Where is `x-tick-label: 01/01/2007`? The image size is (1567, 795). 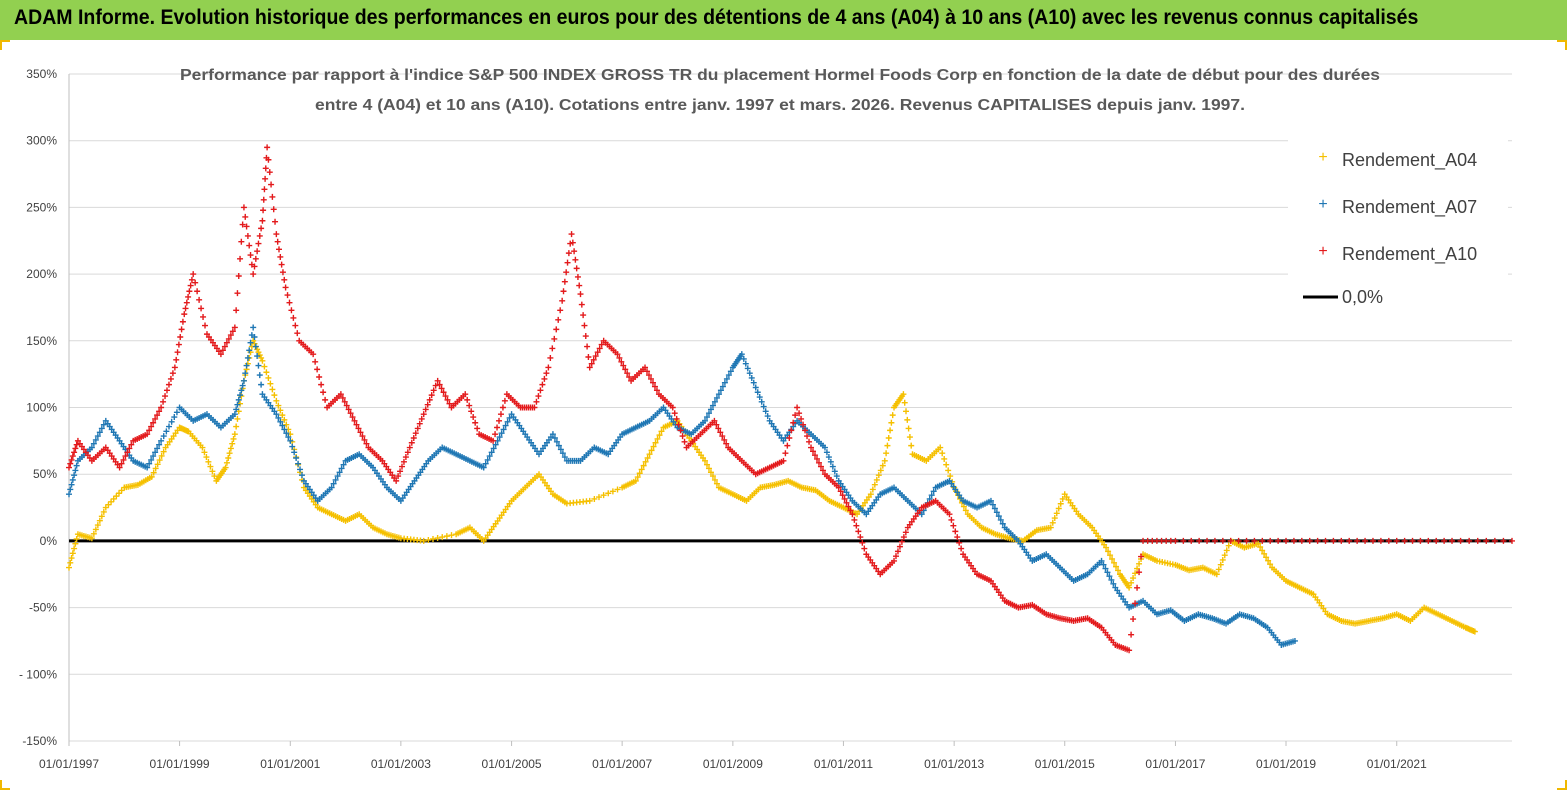 x-tick-label: 01/01/2007 is located at coordinates (622, 764).